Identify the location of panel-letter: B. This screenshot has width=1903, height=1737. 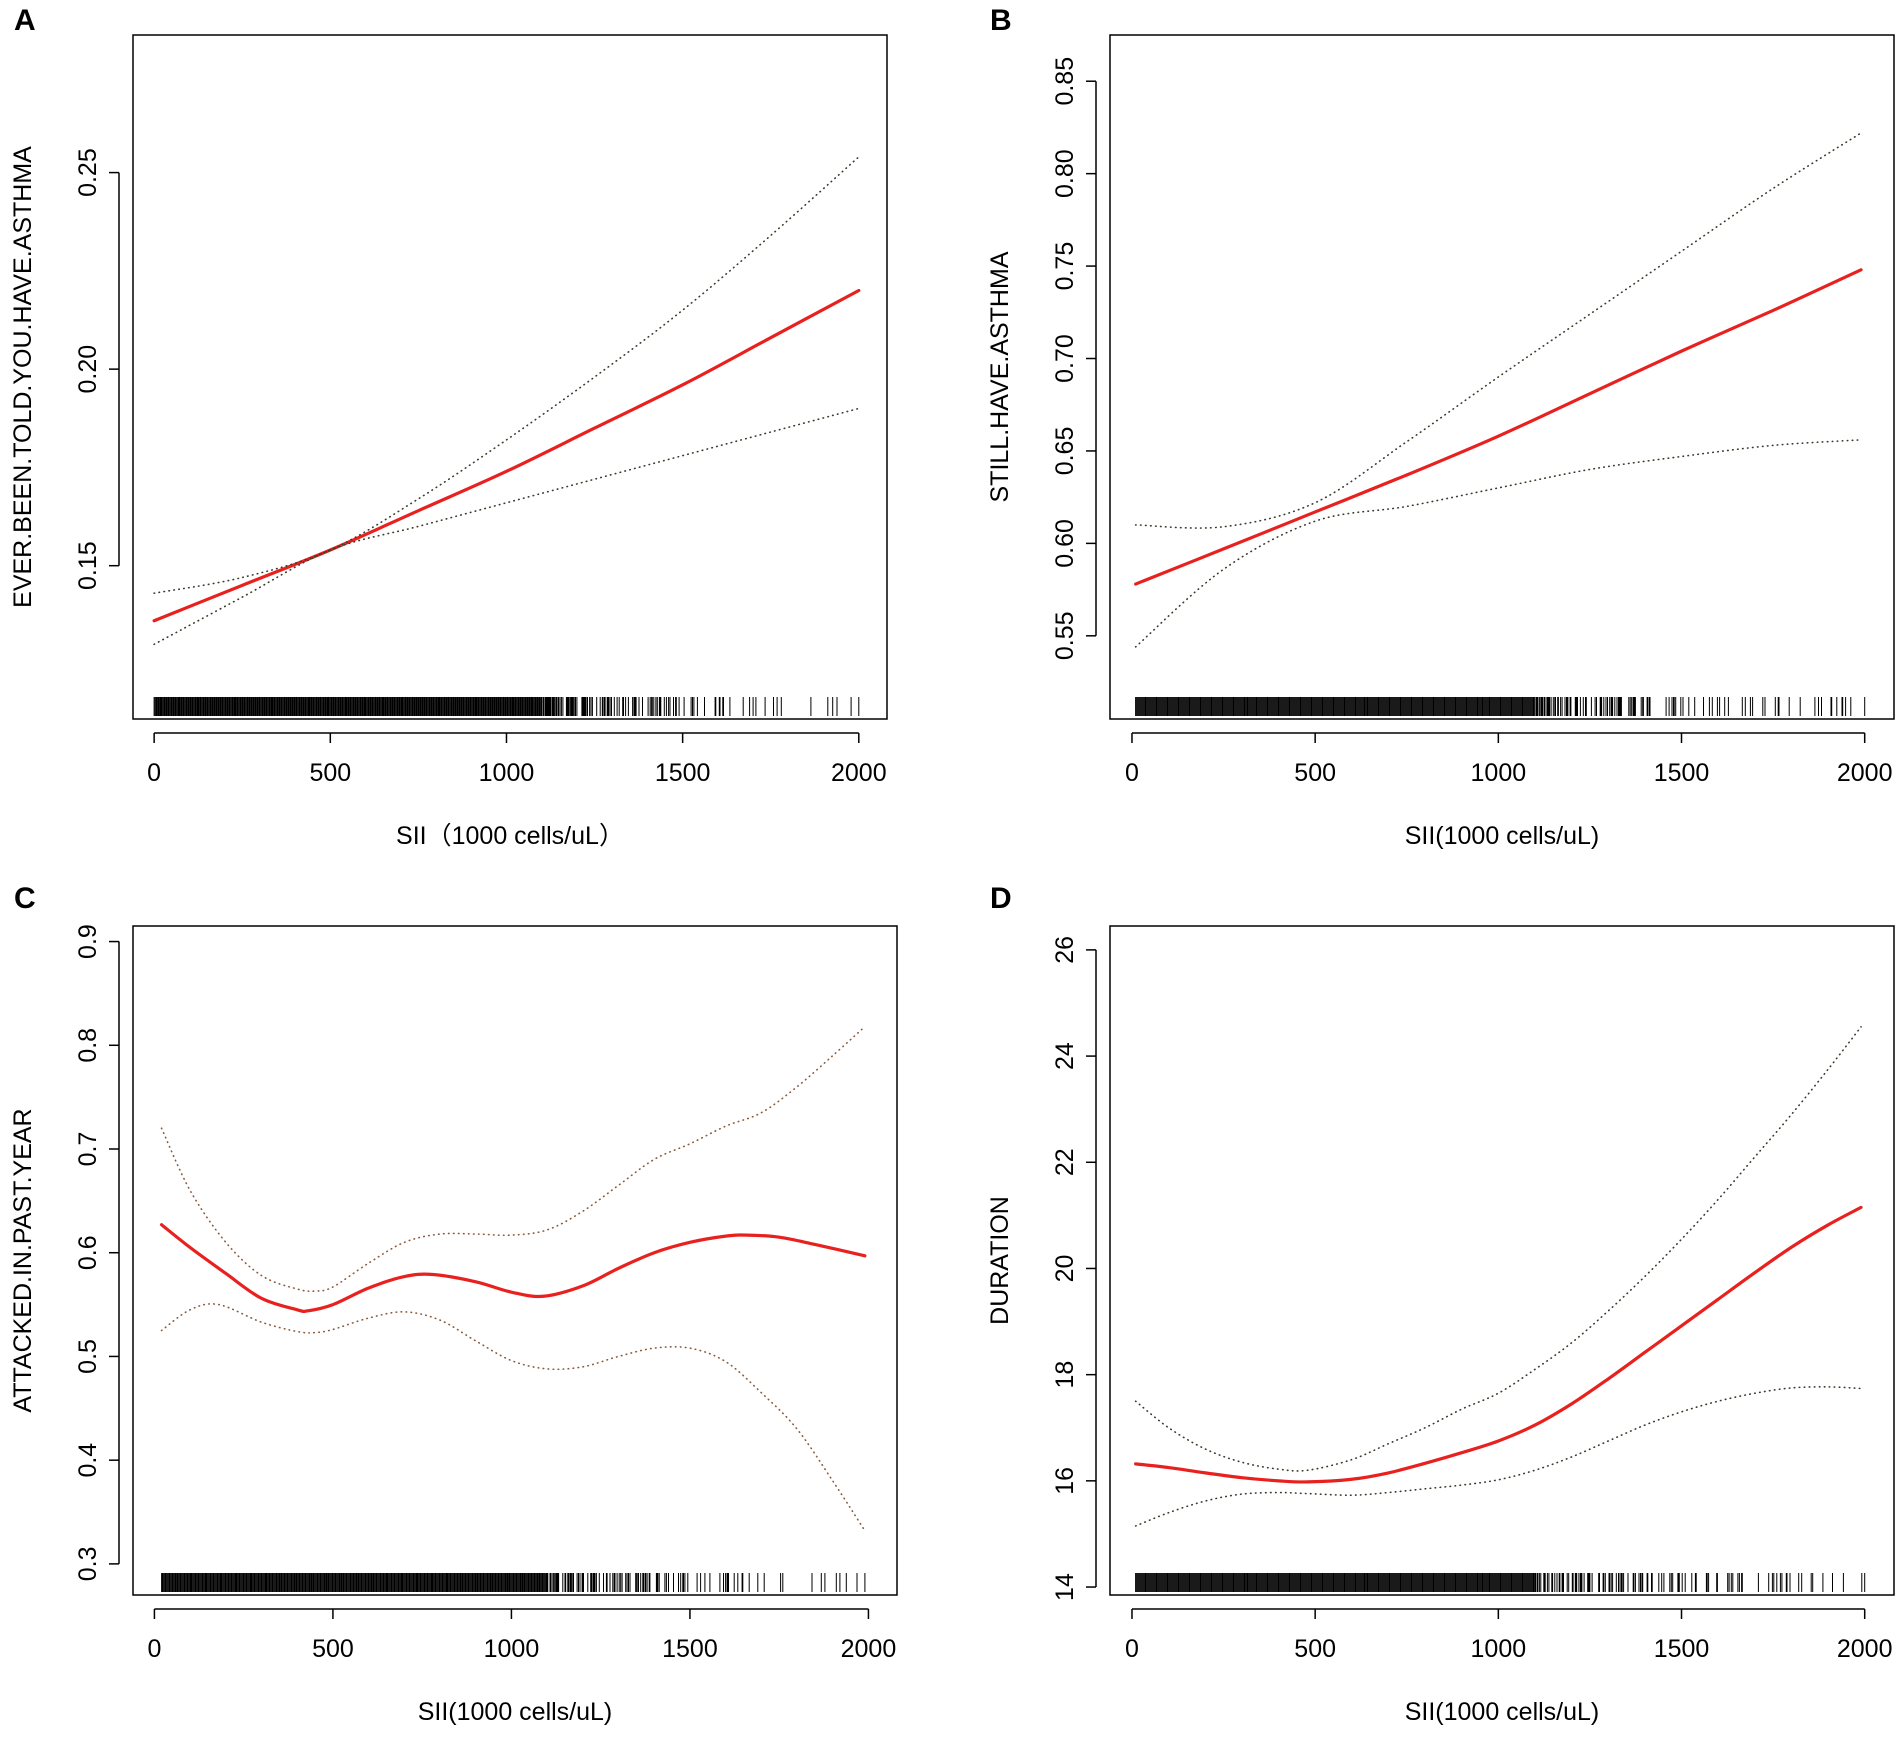
(1001, 20).